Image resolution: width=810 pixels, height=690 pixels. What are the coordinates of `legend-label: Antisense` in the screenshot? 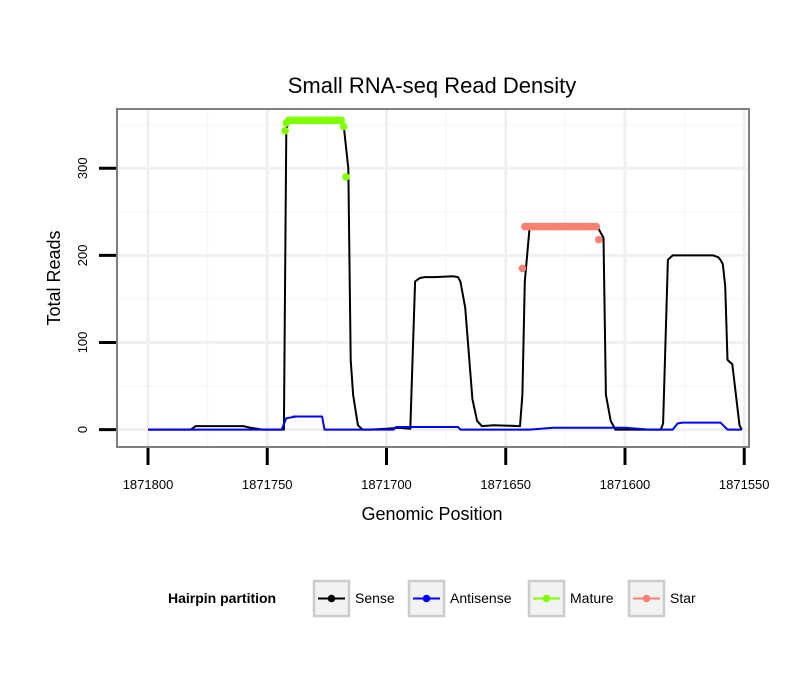 It's located at (481, 598).